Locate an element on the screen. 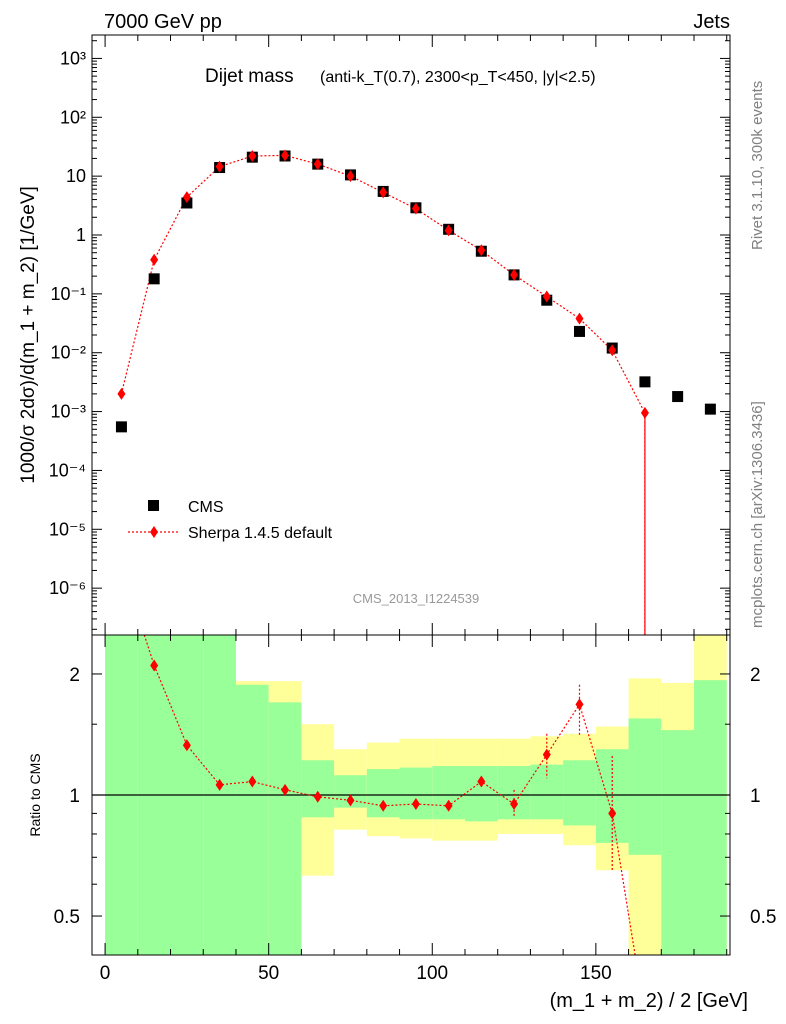 This screenshot has height=1024, width=786. chart-title-sub: (anti-k_T(0.7), 2300<p_T<450, |y|<2.5) is located at coordinates (458, 77).